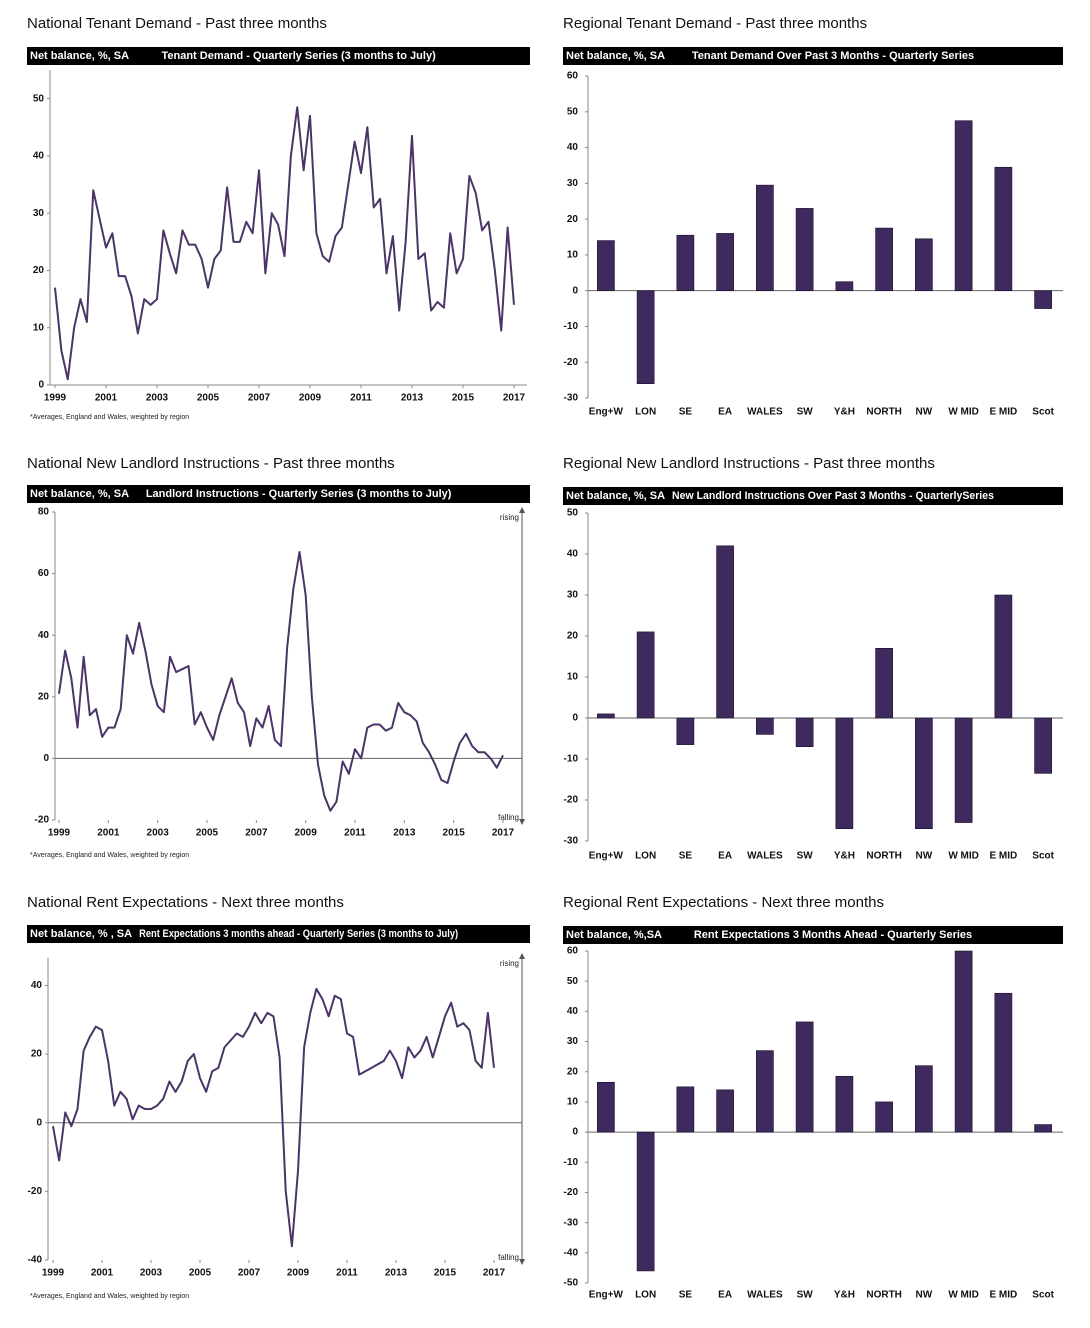 The image size is (1090, 1328). Describe the element at coordinates (35, 1260) in the screenshot. I see `y-tick-label: -40` at that location.